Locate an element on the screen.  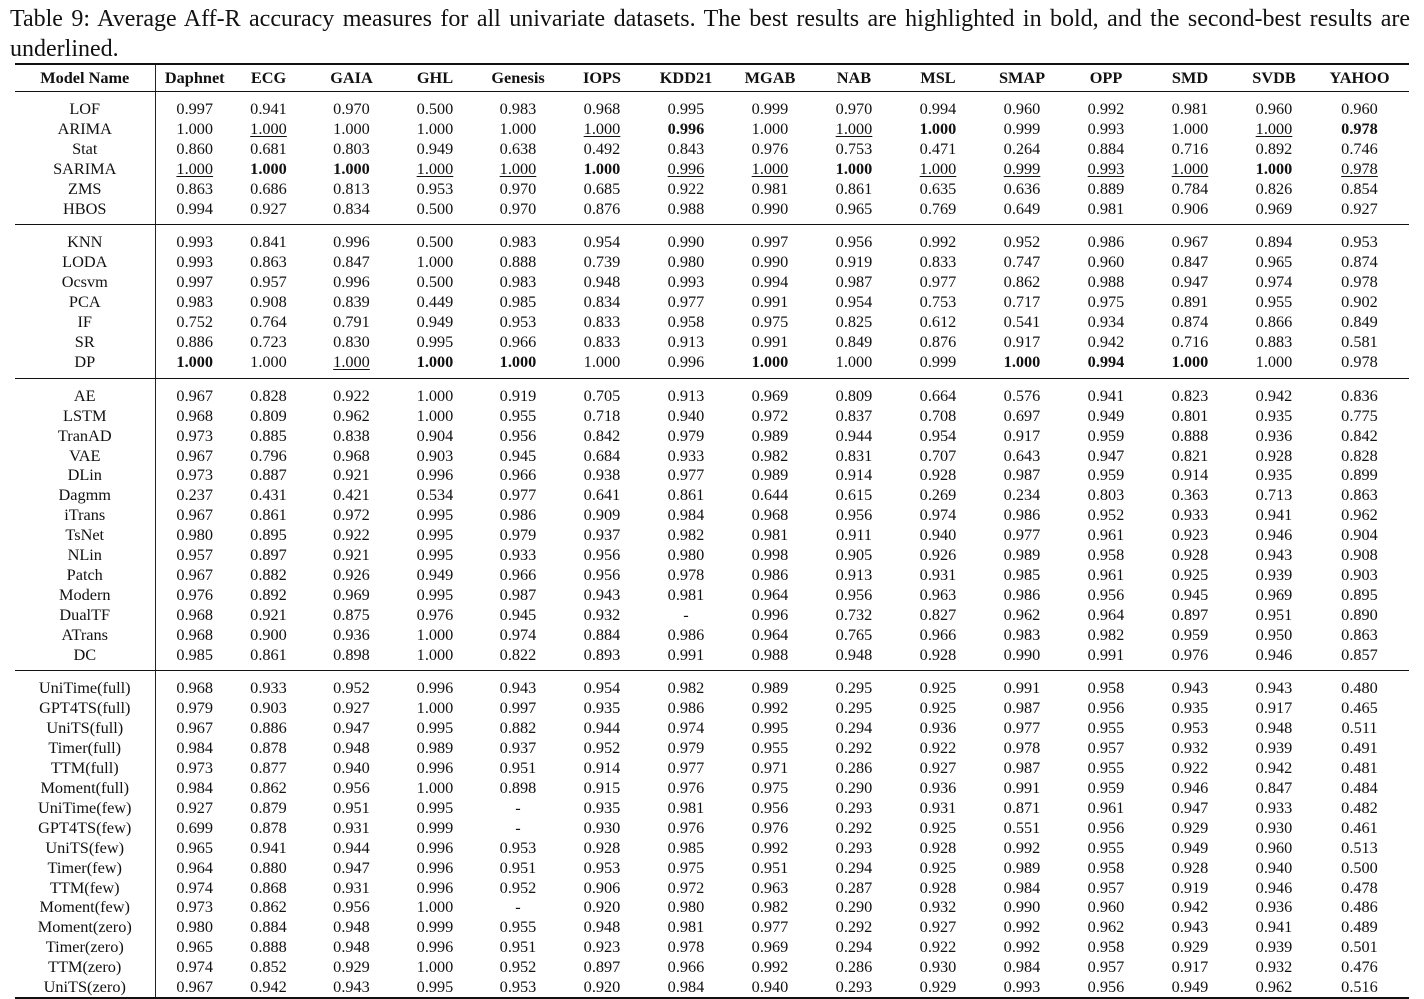
value-cell: 0.953 is located at coordinates (602, 867).